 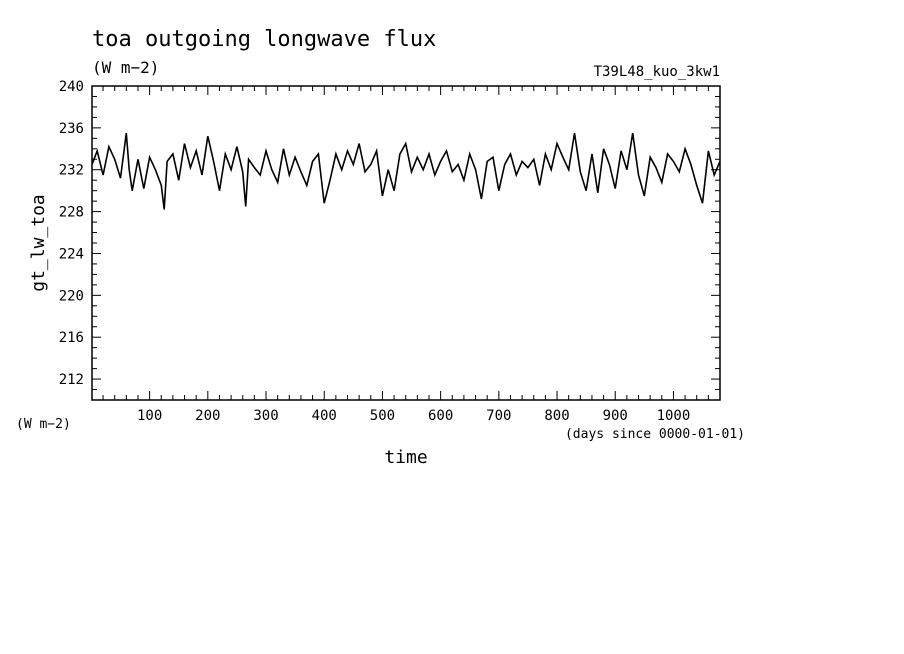 I want to click on y-tick-label: 216, so click(x=71, y=338).